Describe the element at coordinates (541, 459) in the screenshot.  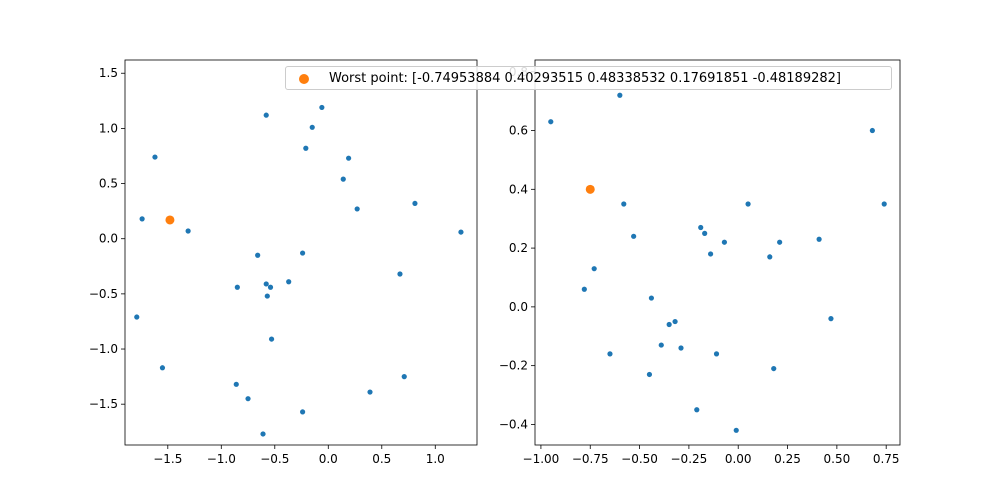
I see `x-tick-label: −1.00` at that location.